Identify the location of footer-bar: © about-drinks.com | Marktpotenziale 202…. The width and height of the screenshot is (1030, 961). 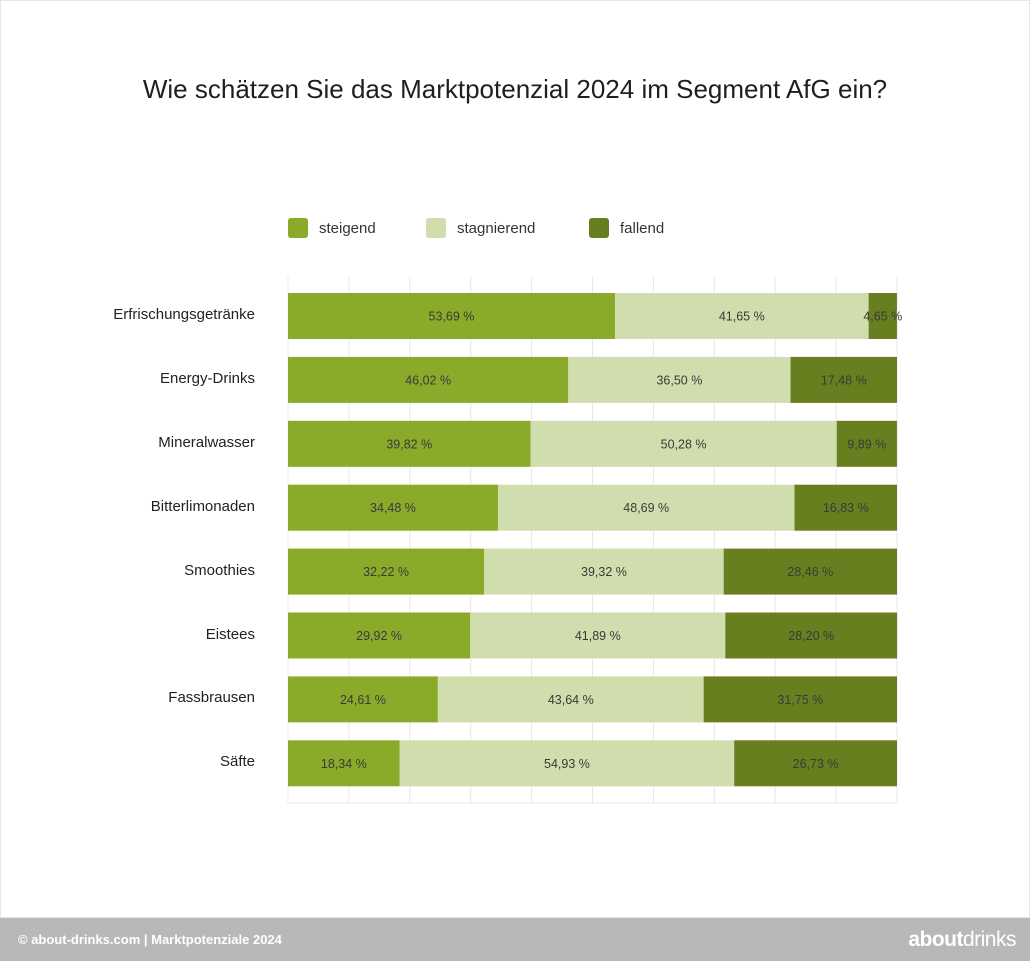
(515, 939).